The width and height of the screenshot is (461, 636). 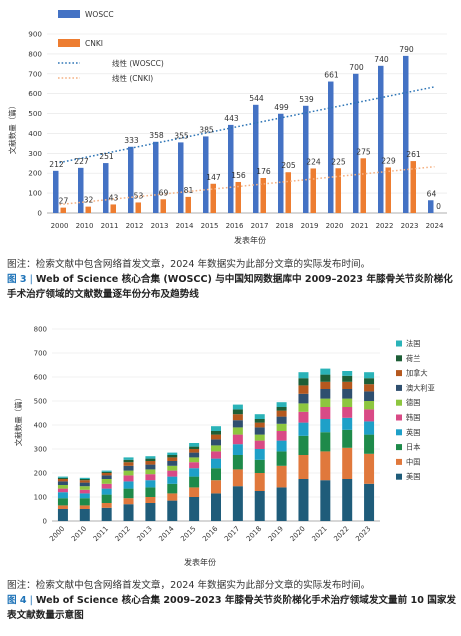 What do you see at coordinates (94, 43) in the screenshot?
I see `f1-legend-label-cnki: CNKI` at bounding box center [94, 43].